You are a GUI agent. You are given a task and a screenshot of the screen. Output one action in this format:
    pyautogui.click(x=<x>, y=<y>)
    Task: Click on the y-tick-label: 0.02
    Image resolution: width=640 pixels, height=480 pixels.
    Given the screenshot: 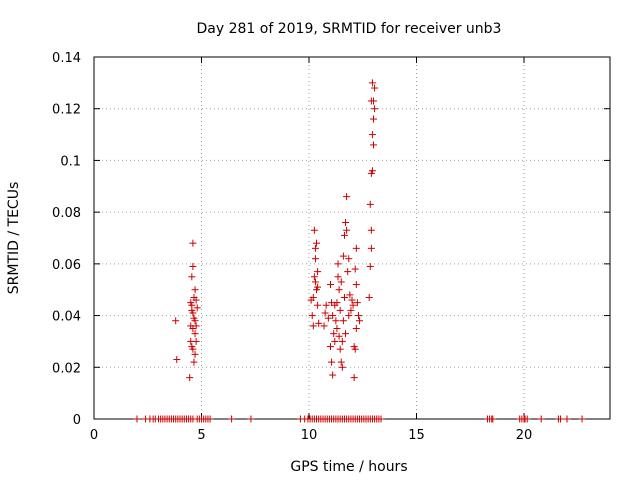 What is the action you would take?
    pyautogui.click(x=66, y=368)
    